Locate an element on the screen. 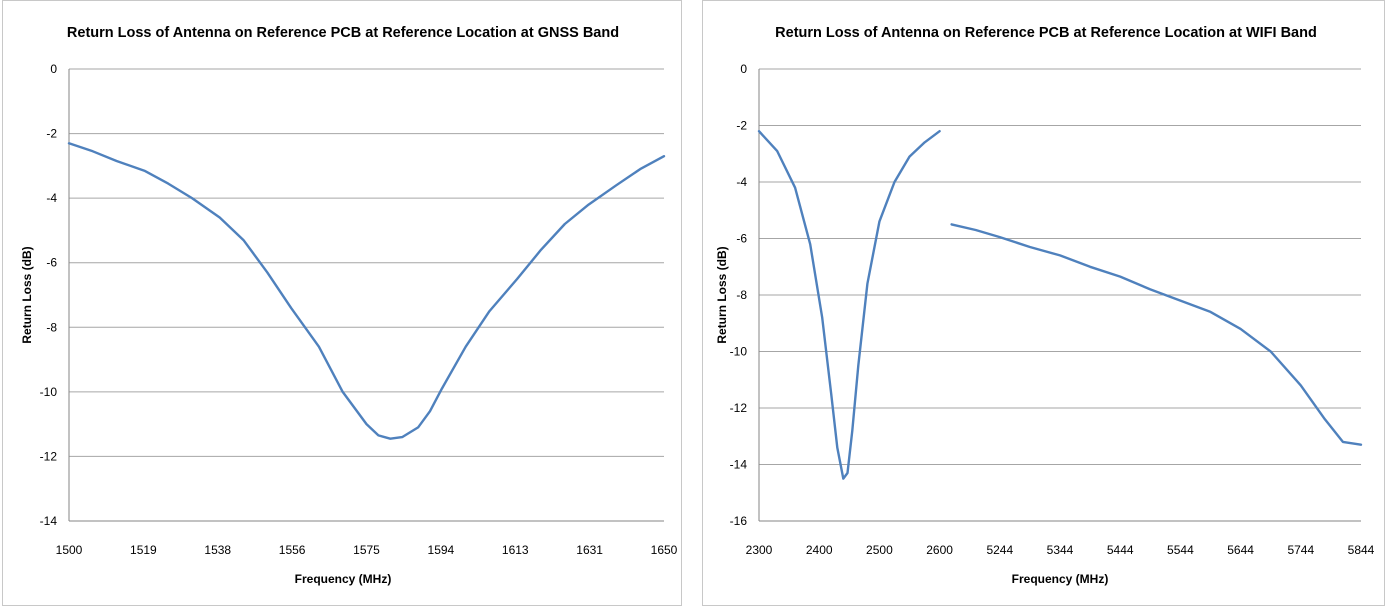 The width and height of the screenshot is (1387, 607). x-tick-label: 5444 is located at coordinates (1120, 550).